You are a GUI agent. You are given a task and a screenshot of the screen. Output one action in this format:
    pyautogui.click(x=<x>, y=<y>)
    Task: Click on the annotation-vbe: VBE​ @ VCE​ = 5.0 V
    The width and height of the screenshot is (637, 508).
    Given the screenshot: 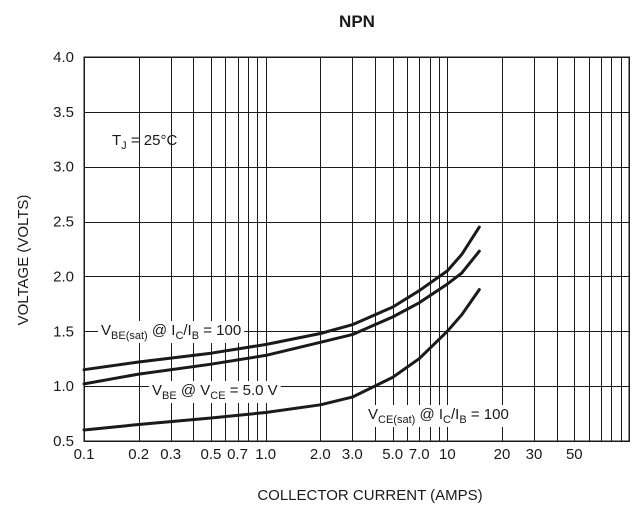 What is the action you would take?
    pyautogui.click(x=215, y=392)
    